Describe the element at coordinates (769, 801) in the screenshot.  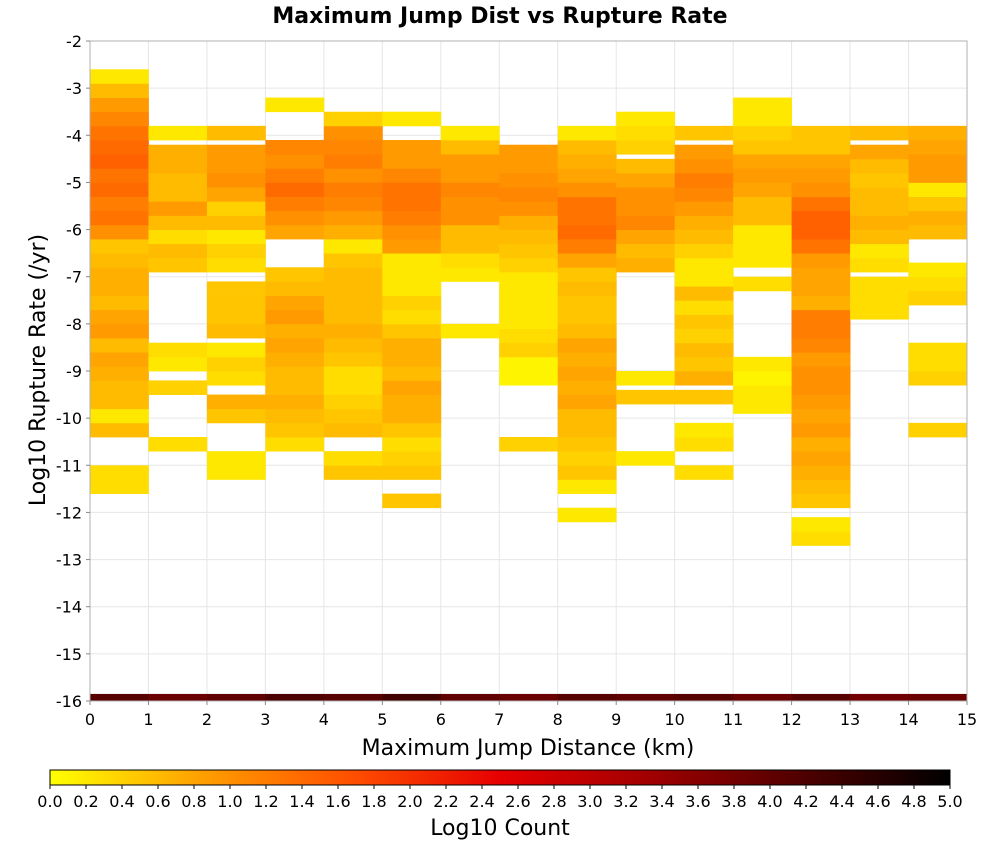
I see `colorbar-tick-label: 4.0` at that location.